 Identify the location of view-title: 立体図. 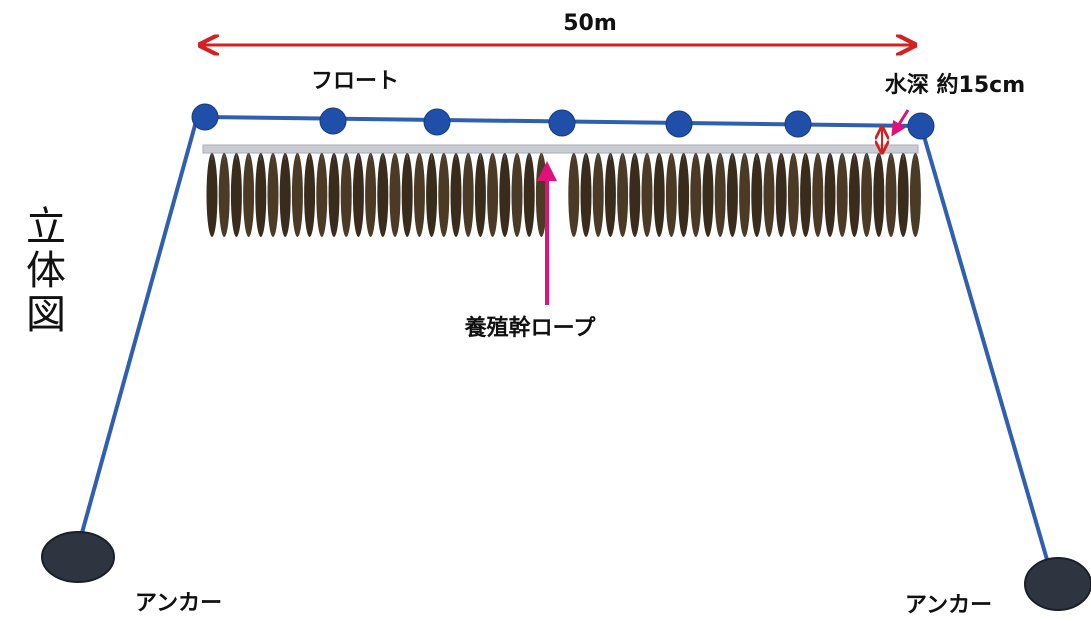
(42, 271).